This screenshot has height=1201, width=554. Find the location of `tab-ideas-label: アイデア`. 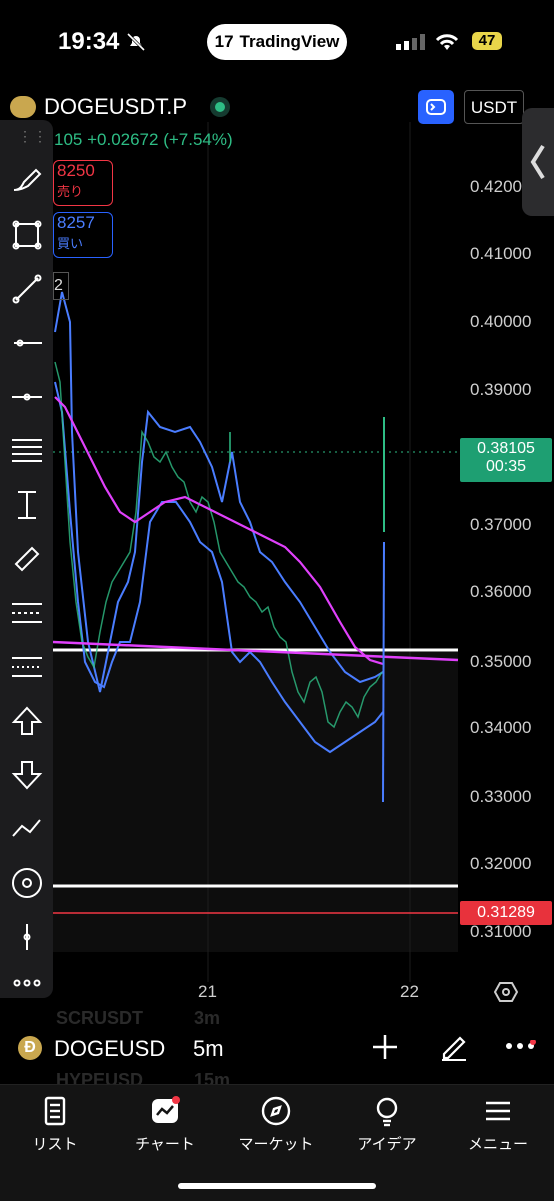

tab-ideas-label: アイデア is located at coordinates (387, 1144).